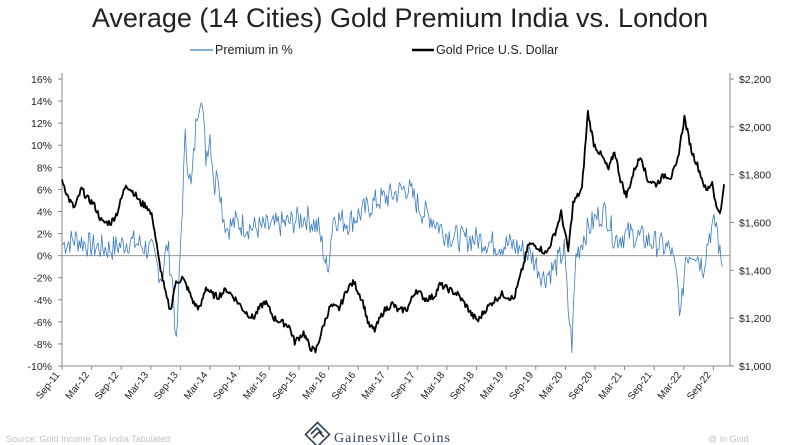 The height and width of the screenshot is (445, 800). Describe the element at coordinates (255, 386) in the screenshot. I see `x-tick-label: Mar-15` at that location.